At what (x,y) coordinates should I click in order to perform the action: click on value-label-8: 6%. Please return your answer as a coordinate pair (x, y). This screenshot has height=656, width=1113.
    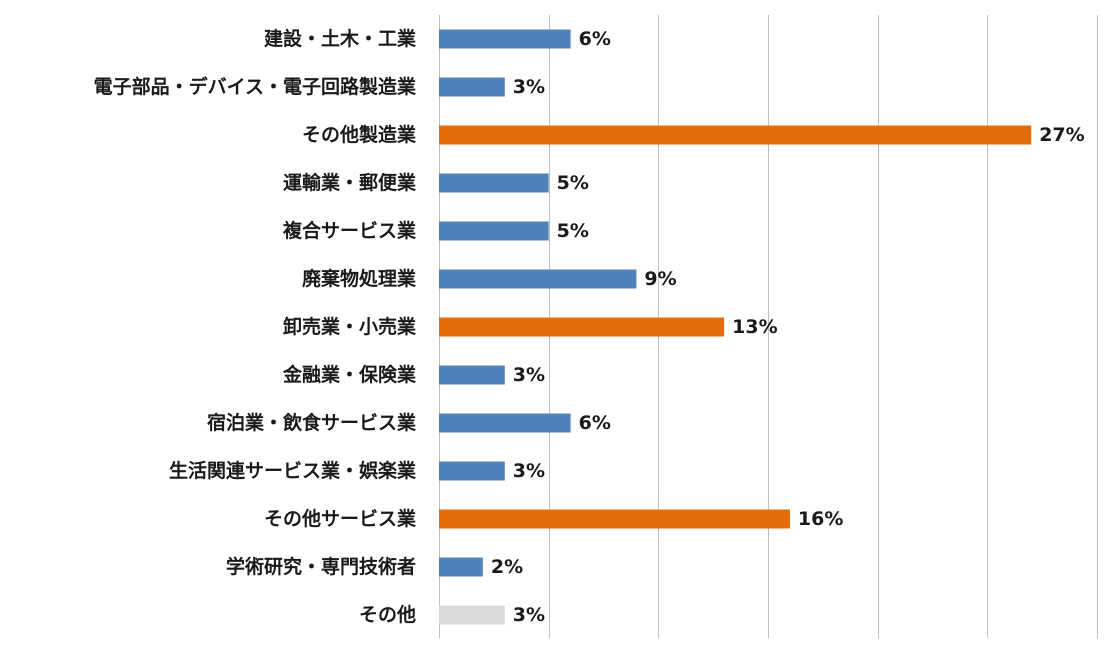
    Looking at the image, I should click on (595, 423).